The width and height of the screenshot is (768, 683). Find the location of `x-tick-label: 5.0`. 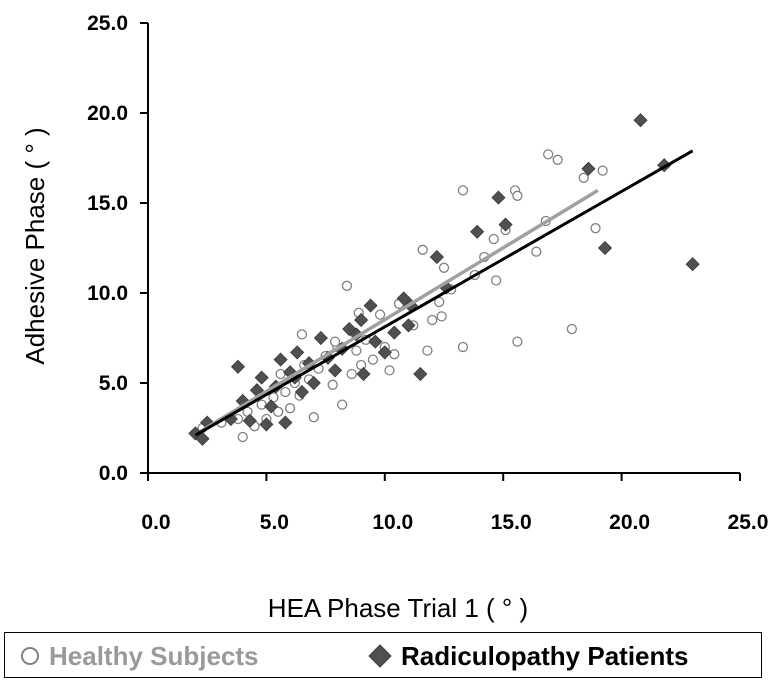

x-tick-label: 5.0 is located at coordinates (274, 522).